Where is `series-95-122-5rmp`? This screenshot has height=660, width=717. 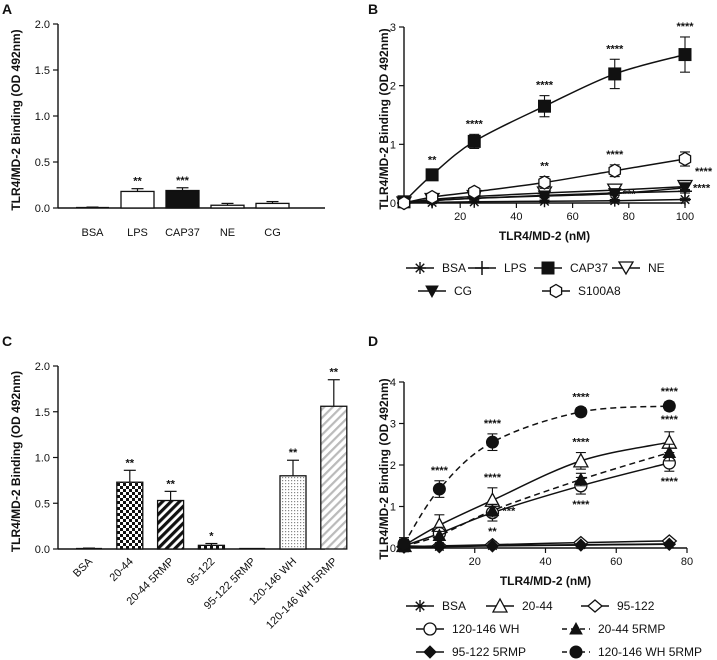 series-95-122-5rmp is located at coordinates (537, 545).